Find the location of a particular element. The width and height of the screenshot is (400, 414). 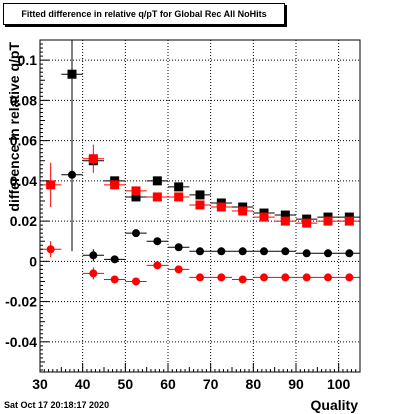

y-tick-label: 0.08 is located at coordinates (23, 100).